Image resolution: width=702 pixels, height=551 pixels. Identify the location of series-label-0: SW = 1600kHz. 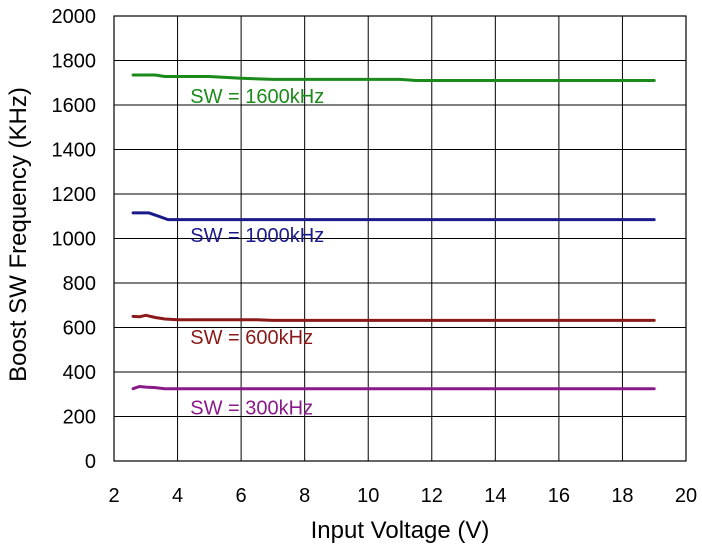
(257, 97).